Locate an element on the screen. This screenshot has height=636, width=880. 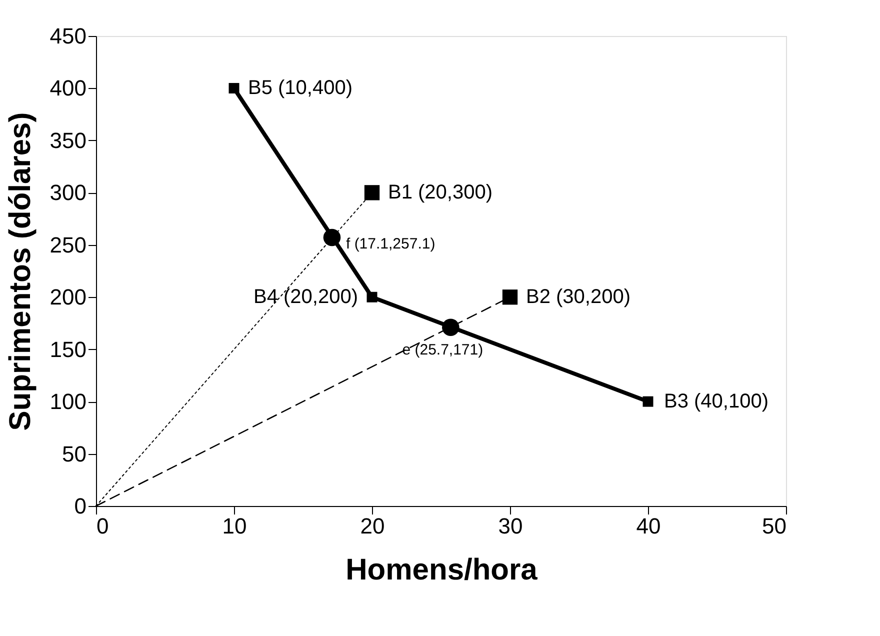
y-tick-label: 0 is located at coordinates (80, 506).